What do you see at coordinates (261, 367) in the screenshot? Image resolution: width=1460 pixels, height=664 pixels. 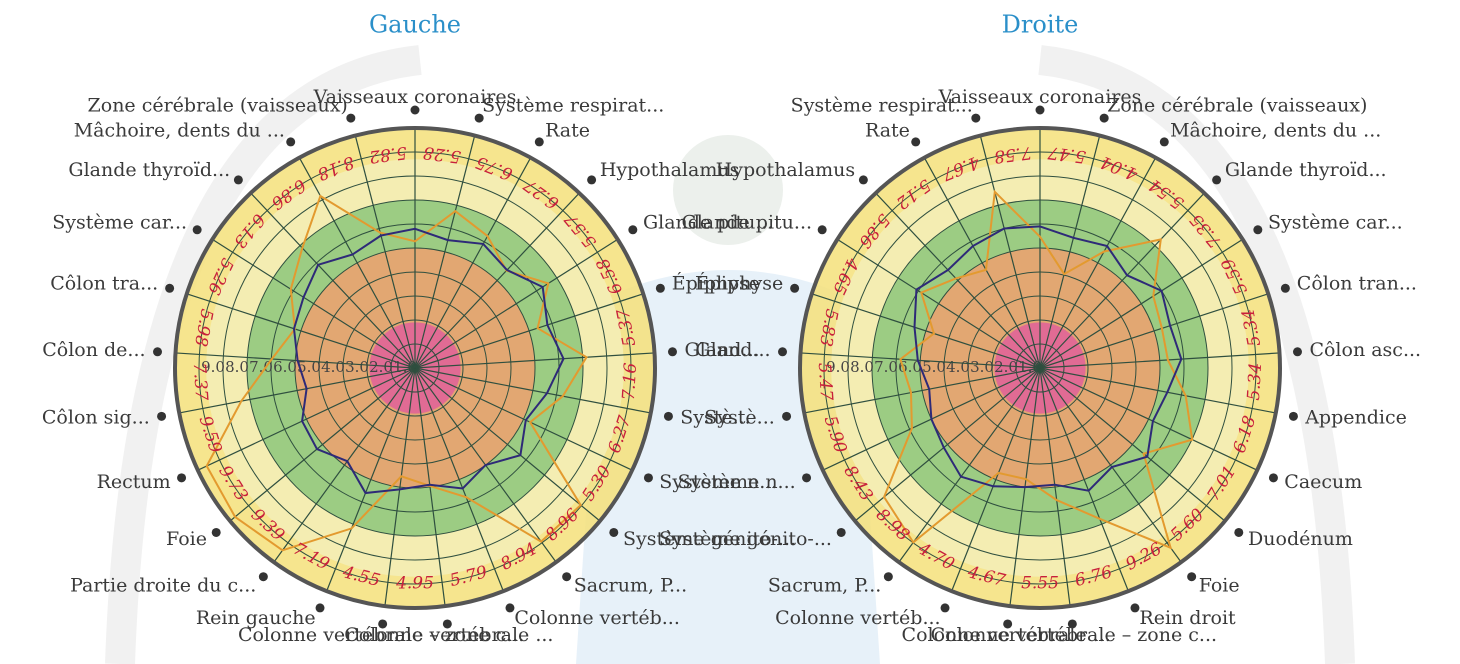 I see `r-tick-label: 7.0` at bounding box center [261, 367].